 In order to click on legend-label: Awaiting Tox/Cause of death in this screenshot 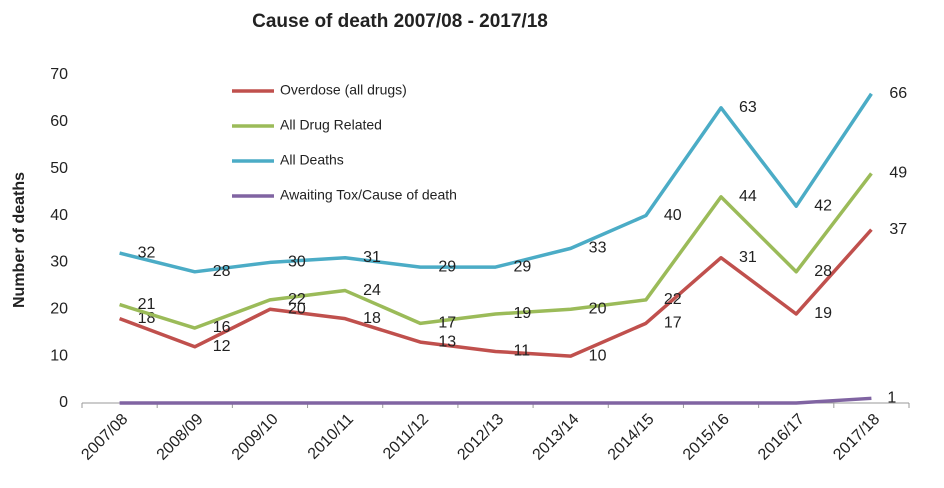, I will do `click(368, 195)`.